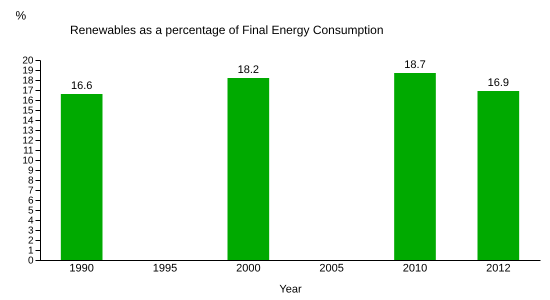  Describe the element at coordinates (31, 261) in the screenshot. I see `y-tick-label: 0` at that location.